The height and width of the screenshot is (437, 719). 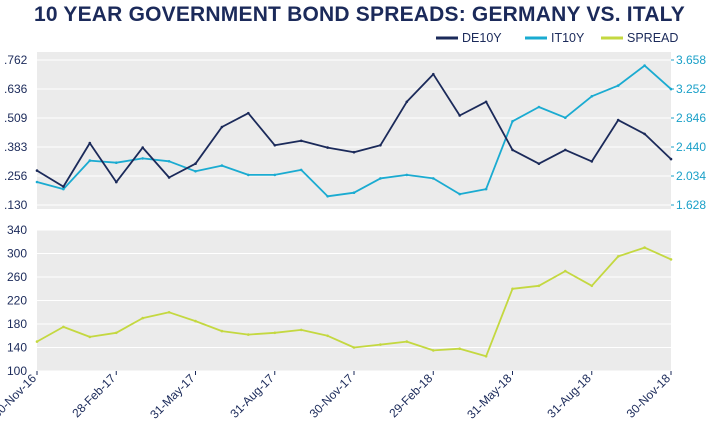 I want to click on x-tick-label: 29-Feb-18, so click(x=410, y=395).